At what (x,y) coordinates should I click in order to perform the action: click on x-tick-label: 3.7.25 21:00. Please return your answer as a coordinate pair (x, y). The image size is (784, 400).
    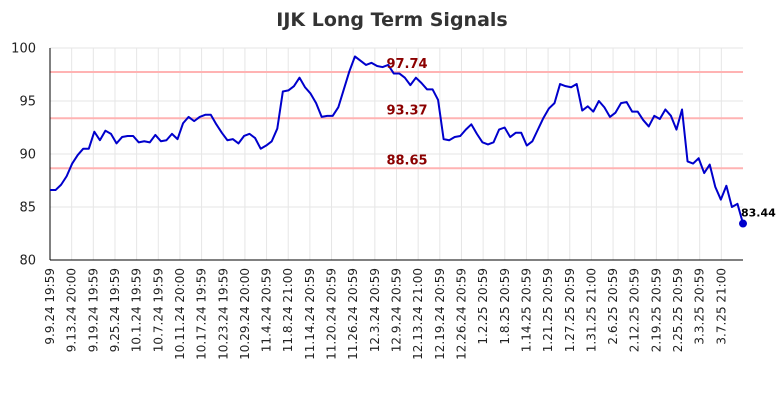
    Looking at the image, I should click on (721, 306).